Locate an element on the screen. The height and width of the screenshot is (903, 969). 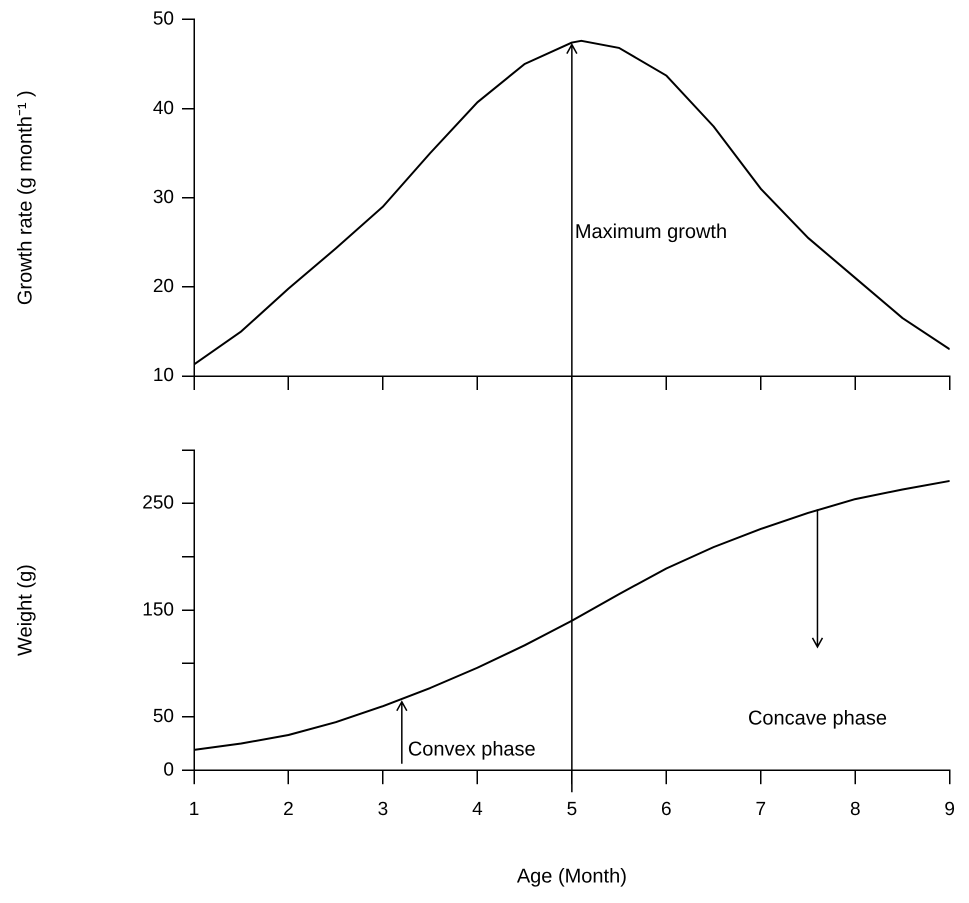
annotation: Concave phase is located at coordinates (817, 718).